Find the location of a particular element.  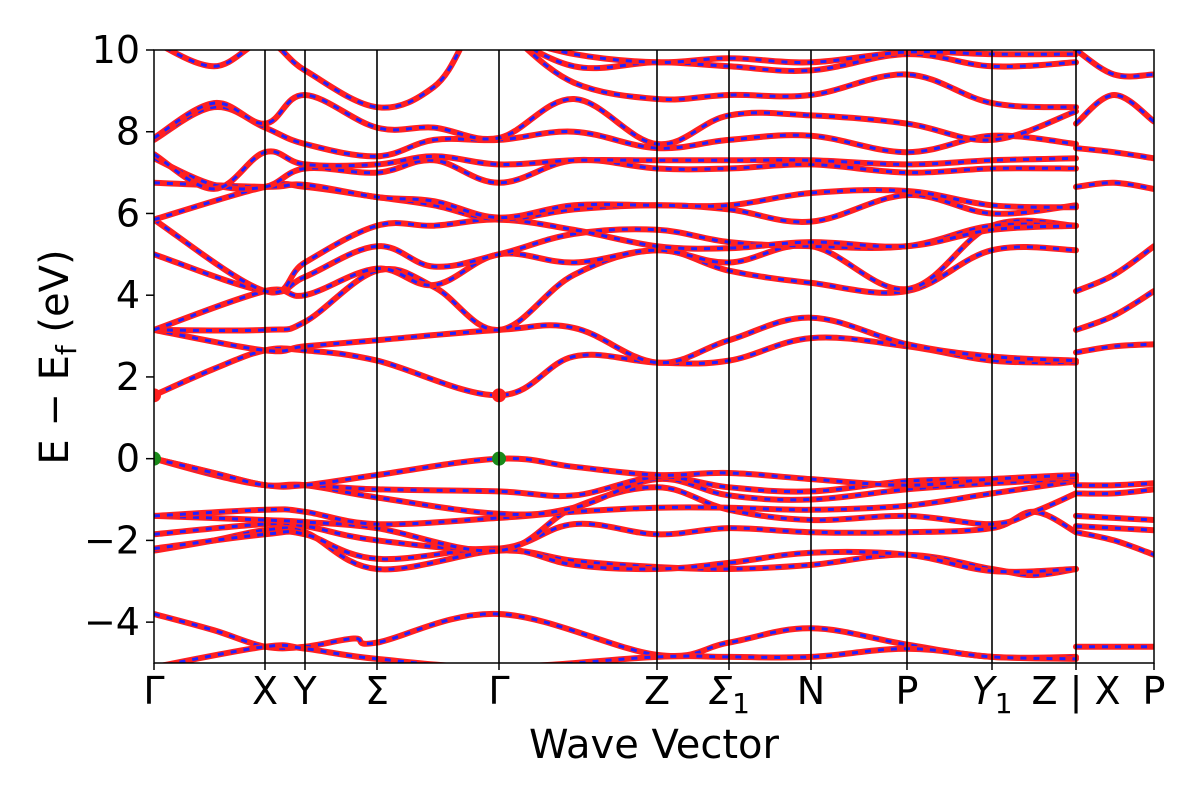

kpoint-label-3: Σ is located at coordinates (377, 691).